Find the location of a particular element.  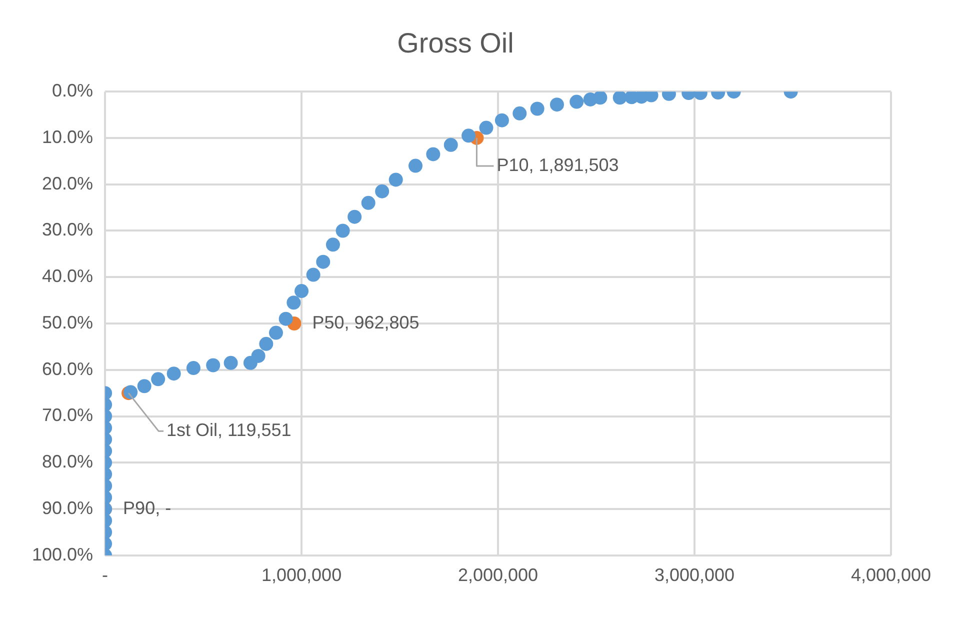

x-tick-label: 1,000,000 is located at coordinates (302, 575).